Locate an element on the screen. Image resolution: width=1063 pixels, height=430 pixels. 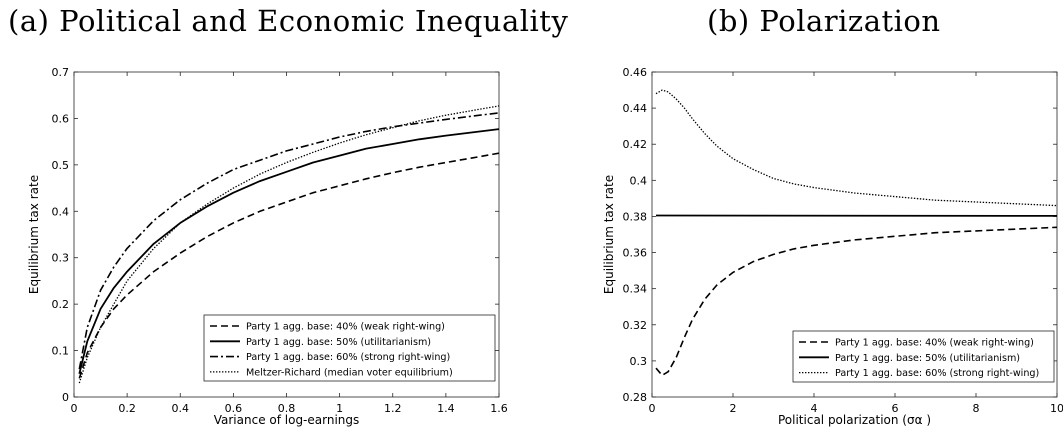
x-tick-label: 1.2 is located at coordinates (393, 408).